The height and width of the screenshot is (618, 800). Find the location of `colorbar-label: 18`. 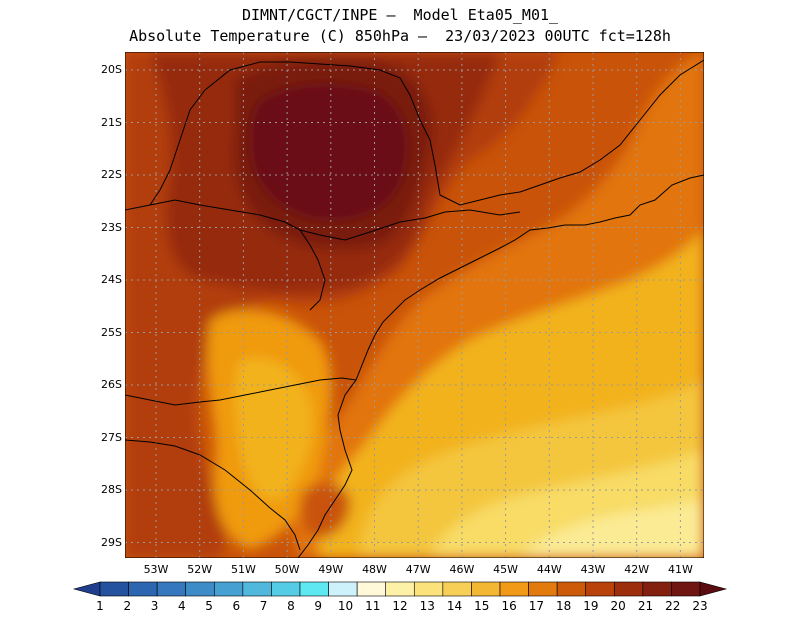

colorbar-label: 18 is located at coordinates (563, 606).